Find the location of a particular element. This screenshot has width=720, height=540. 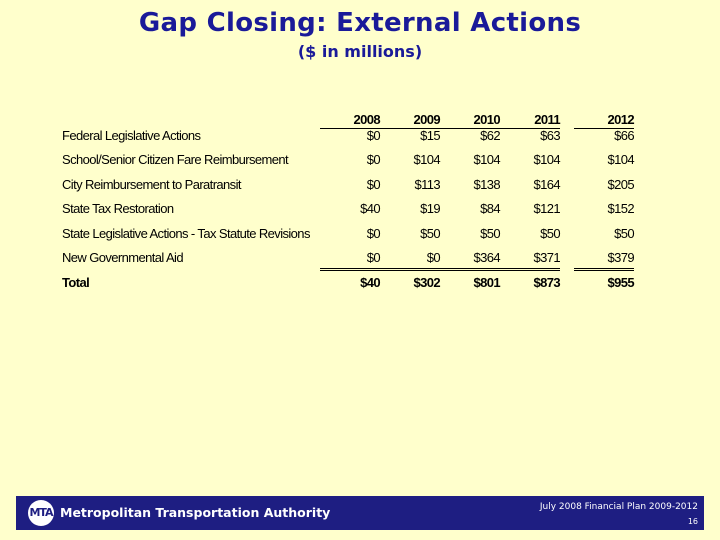

year-header: 2008 is located at coordinates (350, 120).